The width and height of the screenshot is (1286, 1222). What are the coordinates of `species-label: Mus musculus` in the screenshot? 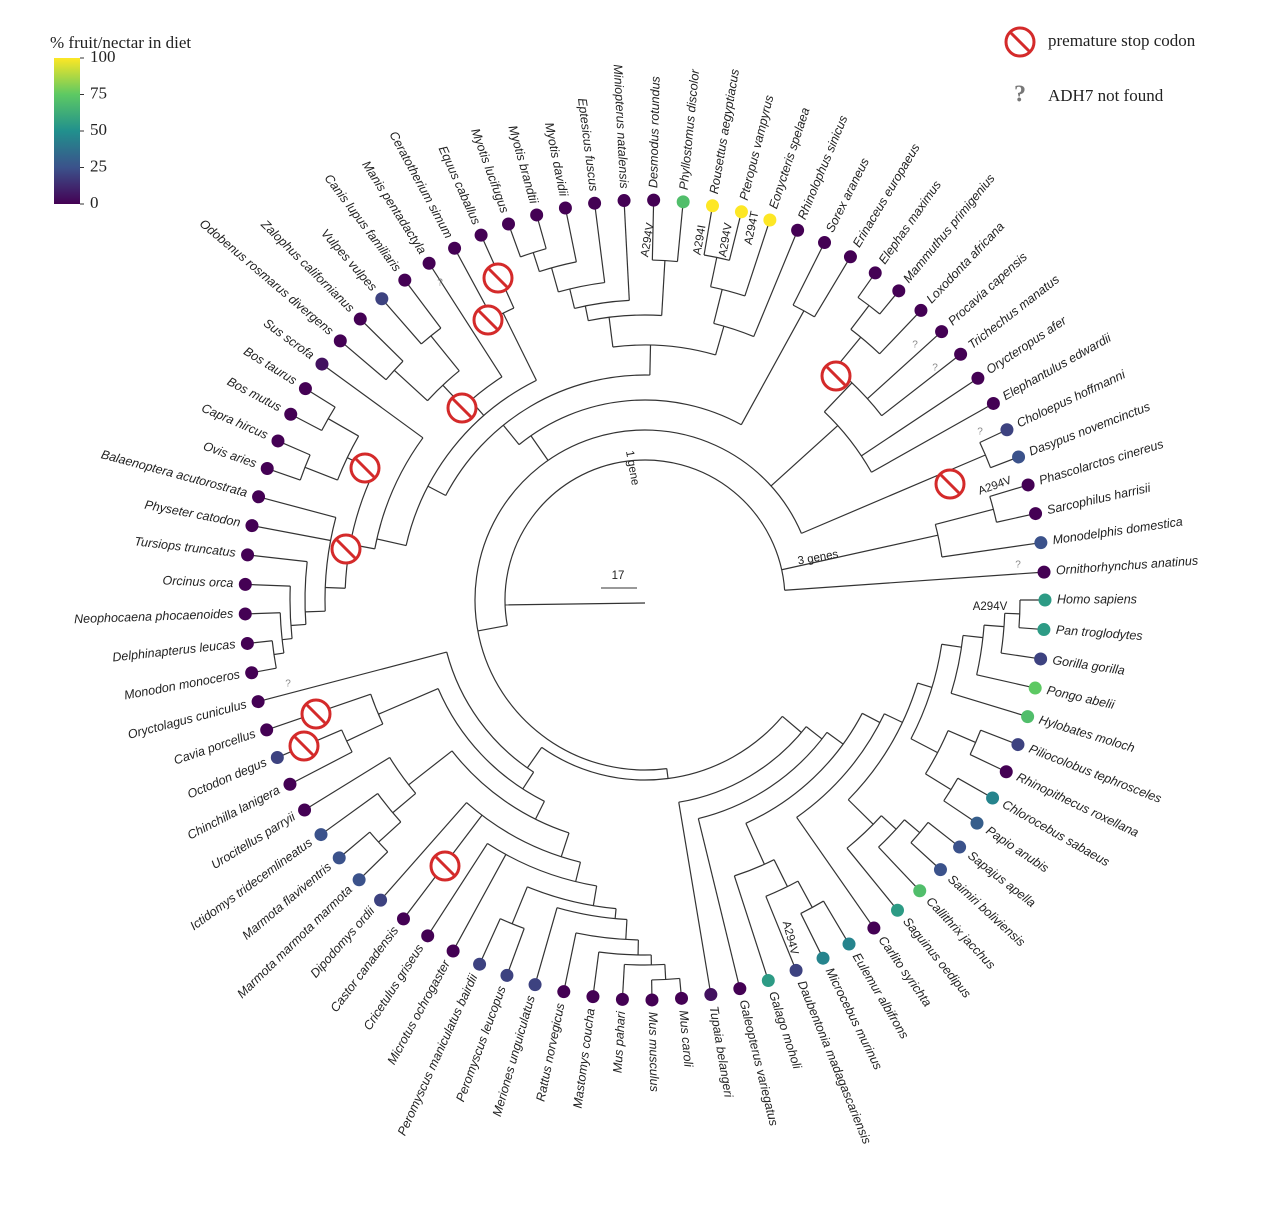 It's located at (653, 1052).